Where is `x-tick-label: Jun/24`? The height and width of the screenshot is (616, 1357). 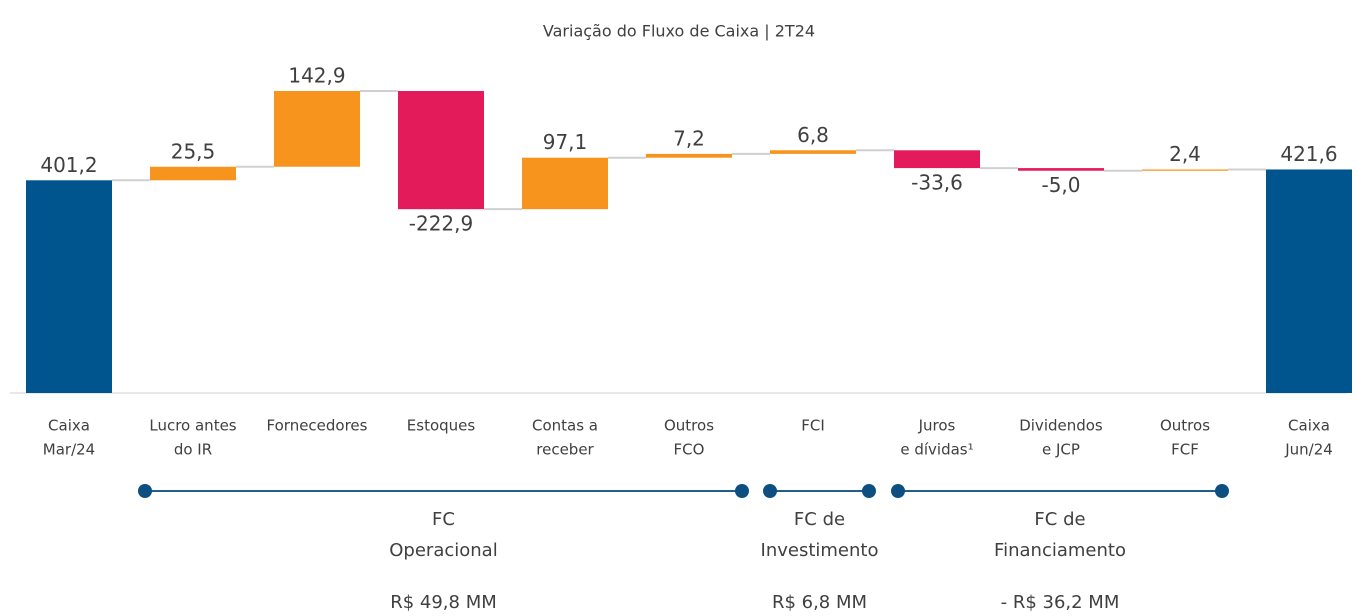 x-tick-label: Jun/24 is located at coordinates (1308, 450).